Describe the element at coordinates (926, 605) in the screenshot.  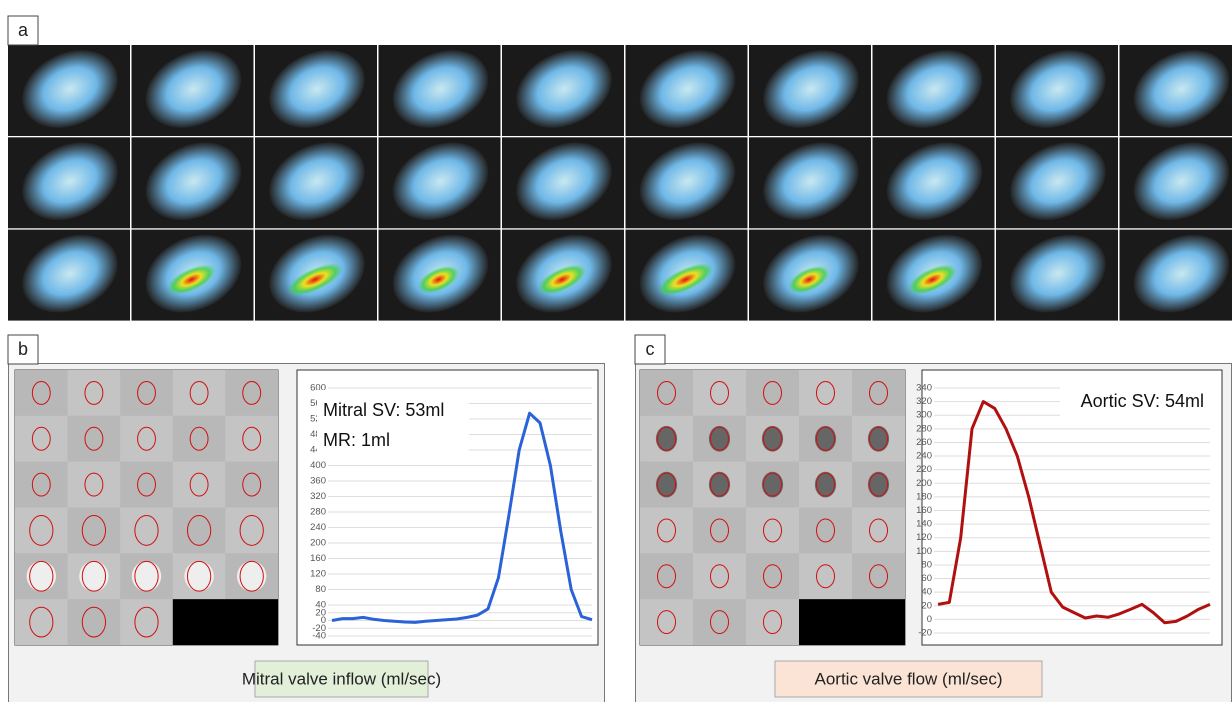
I see `y-tick-label: 20` at that location.